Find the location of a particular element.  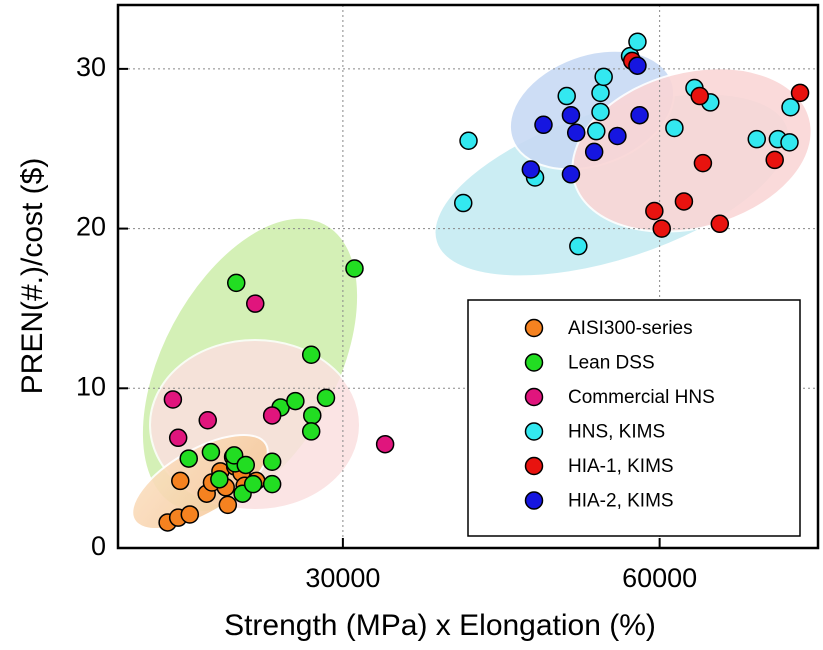

legend-label: HIA-1, KIMS is located at coordinates (621, 466).